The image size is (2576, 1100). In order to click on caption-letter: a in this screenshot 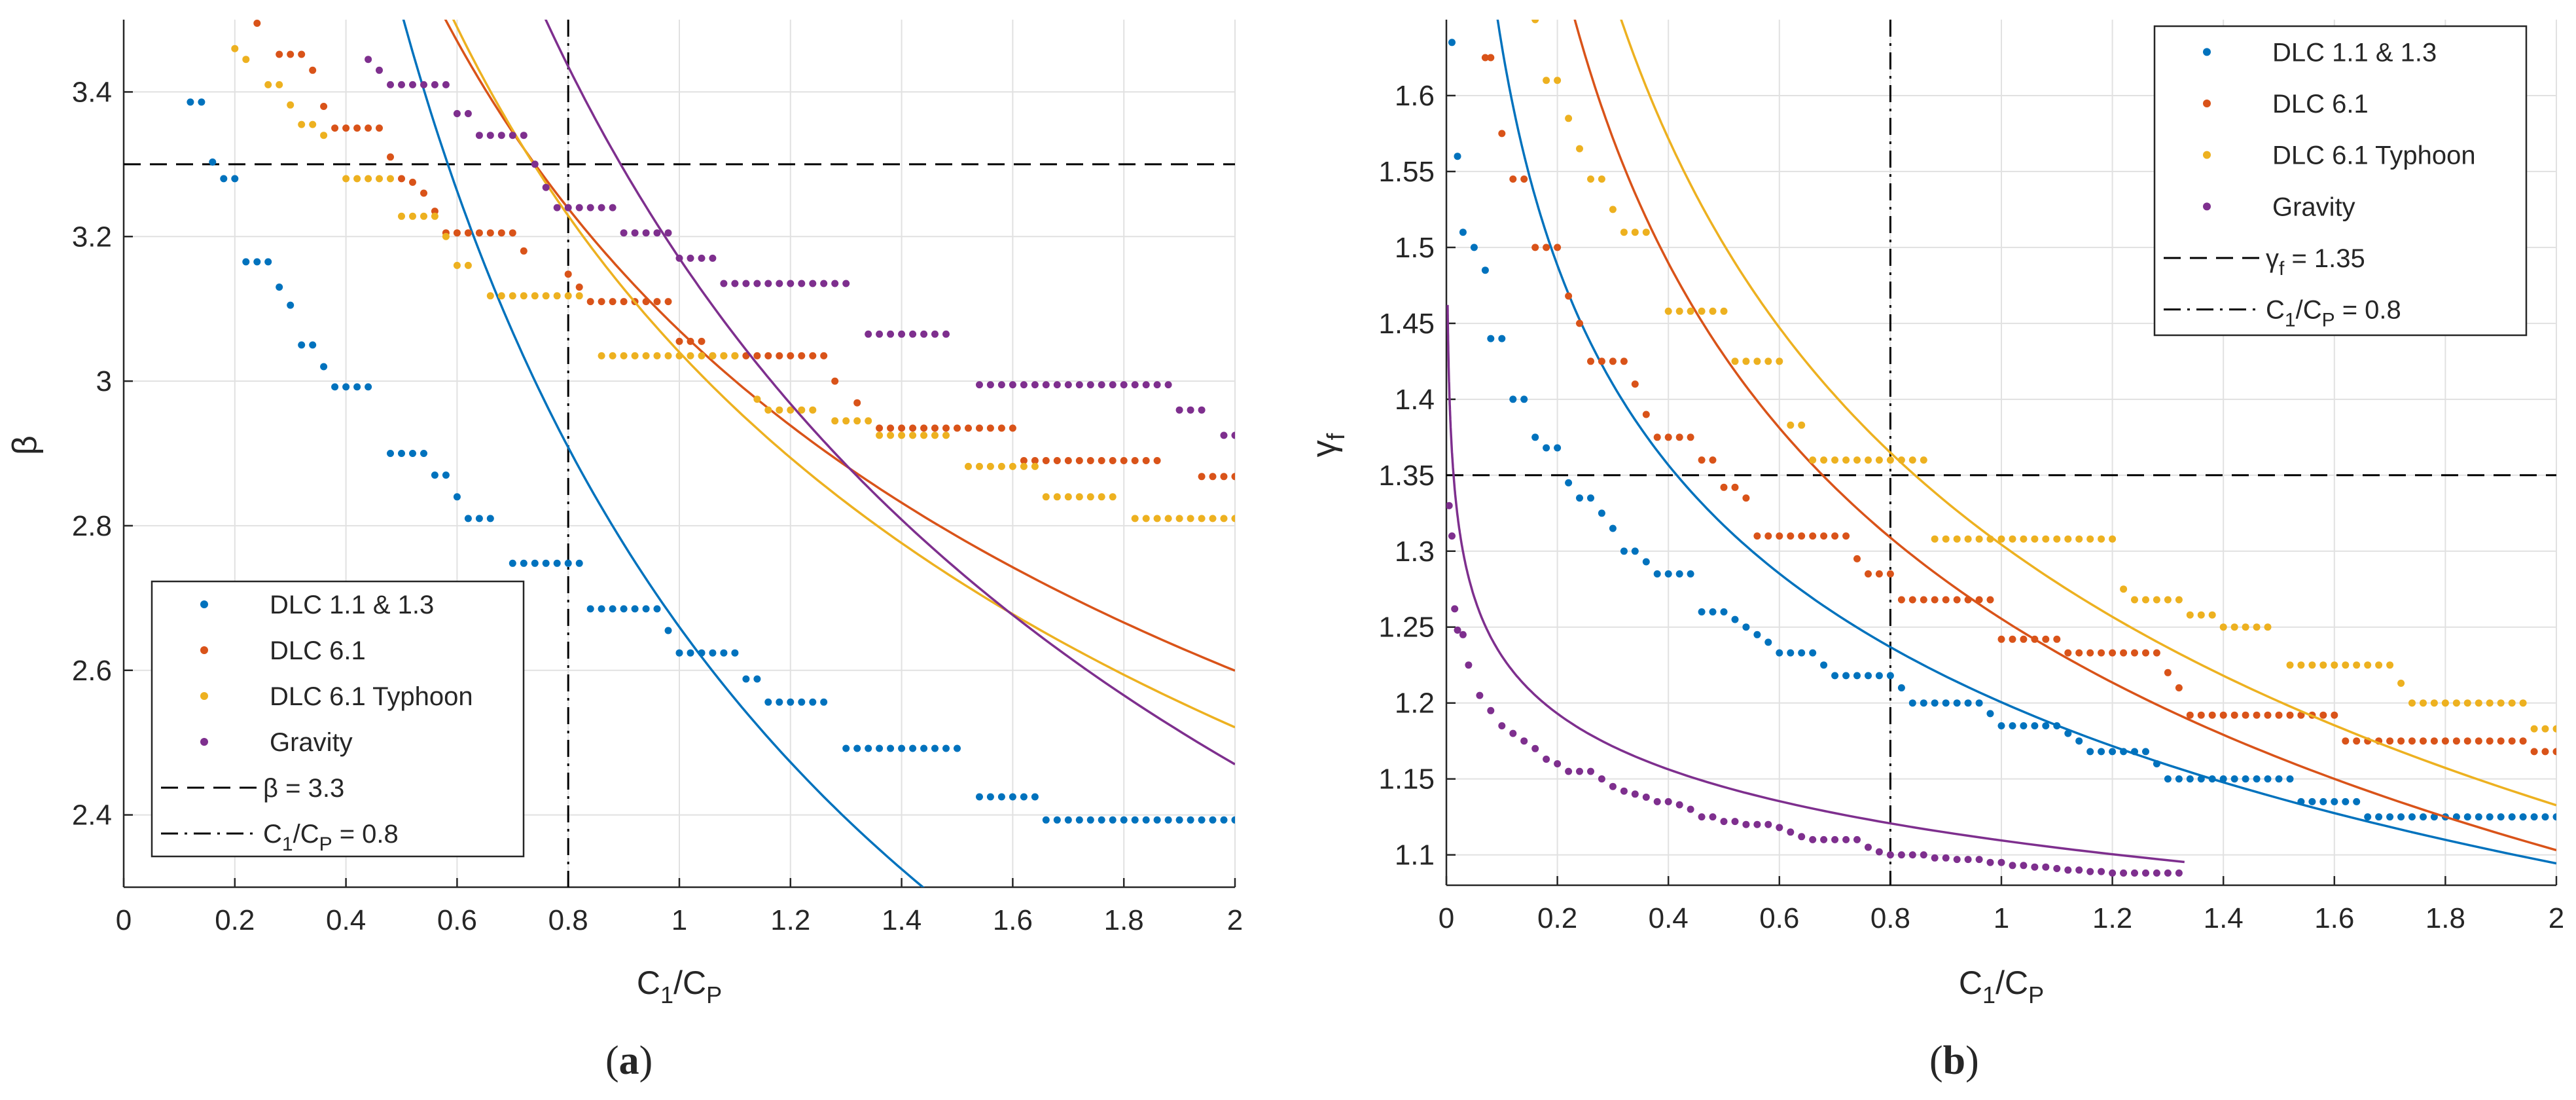, I will do `click(629, 1060)`.